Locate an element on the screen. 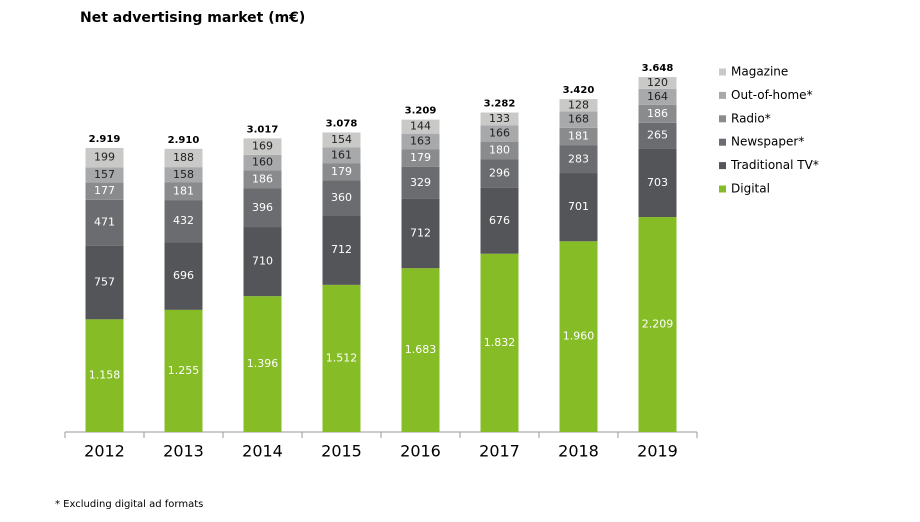  value-label: 180 is located at coordinates (499, 149).